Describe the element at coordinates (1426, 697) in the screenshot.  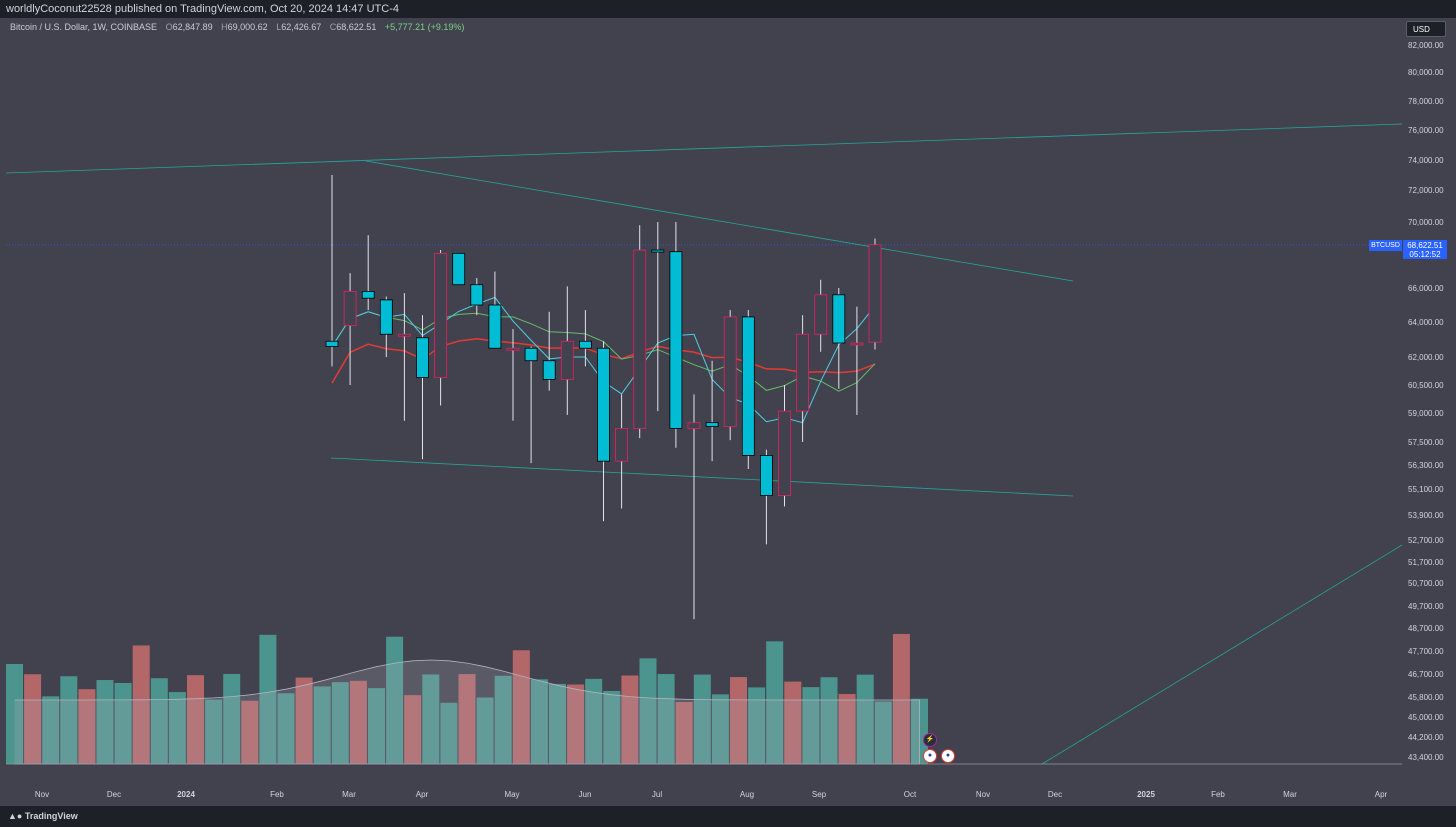
I see `price-tick-label: 45,800.00` at that location.